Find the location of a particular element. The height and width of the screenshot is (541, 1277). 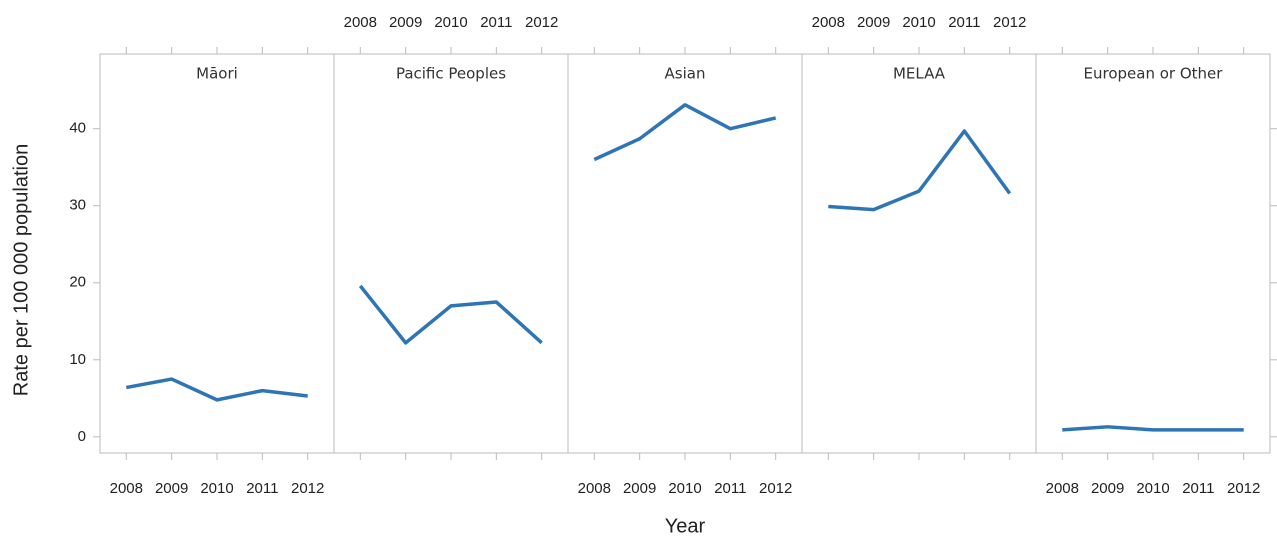

y-axis-label: Rate per 100 000 population is located at coordinates (21, 270).